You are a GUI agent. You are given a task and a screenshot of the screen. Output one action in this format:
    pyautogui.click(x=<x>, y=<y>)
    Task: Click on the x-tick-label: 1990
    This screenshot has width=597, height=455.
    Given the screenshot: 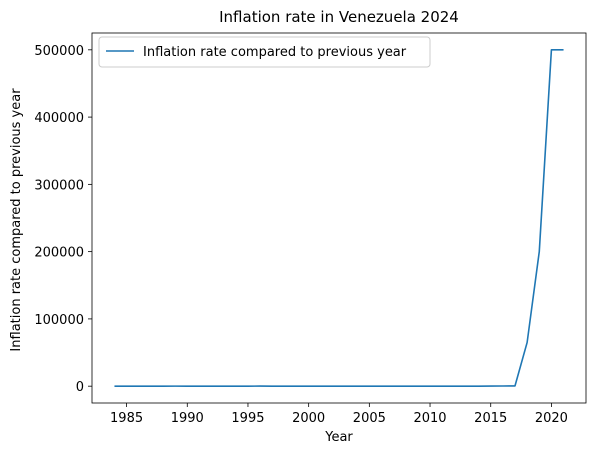 What is the action you would take?
    pyautogui.click(x=187, y=418)
    